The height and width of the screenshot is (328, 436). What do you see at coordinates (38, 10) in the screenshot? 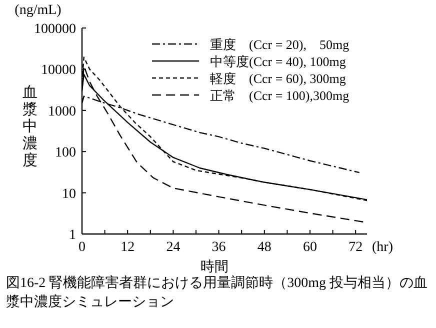
I see `text: (ng/mL)` at bounding box center [38, 10].